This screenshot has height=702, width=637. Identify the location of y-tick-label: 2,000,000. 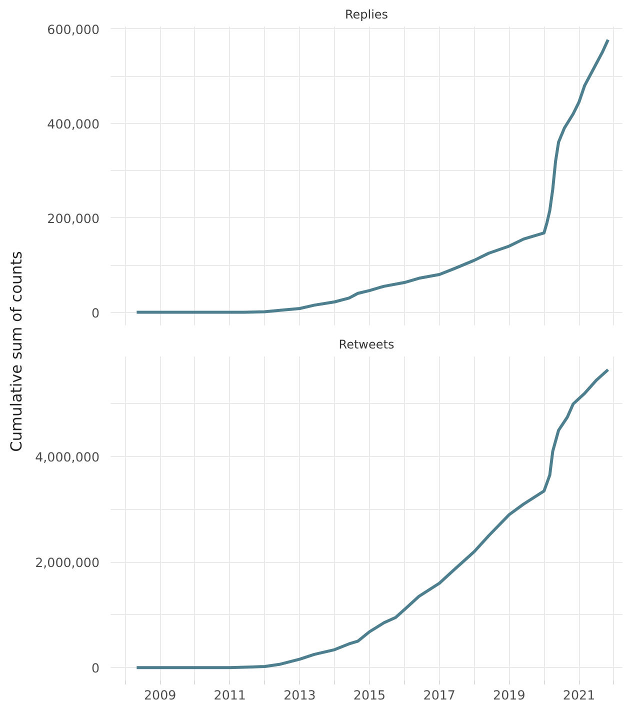
(67, 562).